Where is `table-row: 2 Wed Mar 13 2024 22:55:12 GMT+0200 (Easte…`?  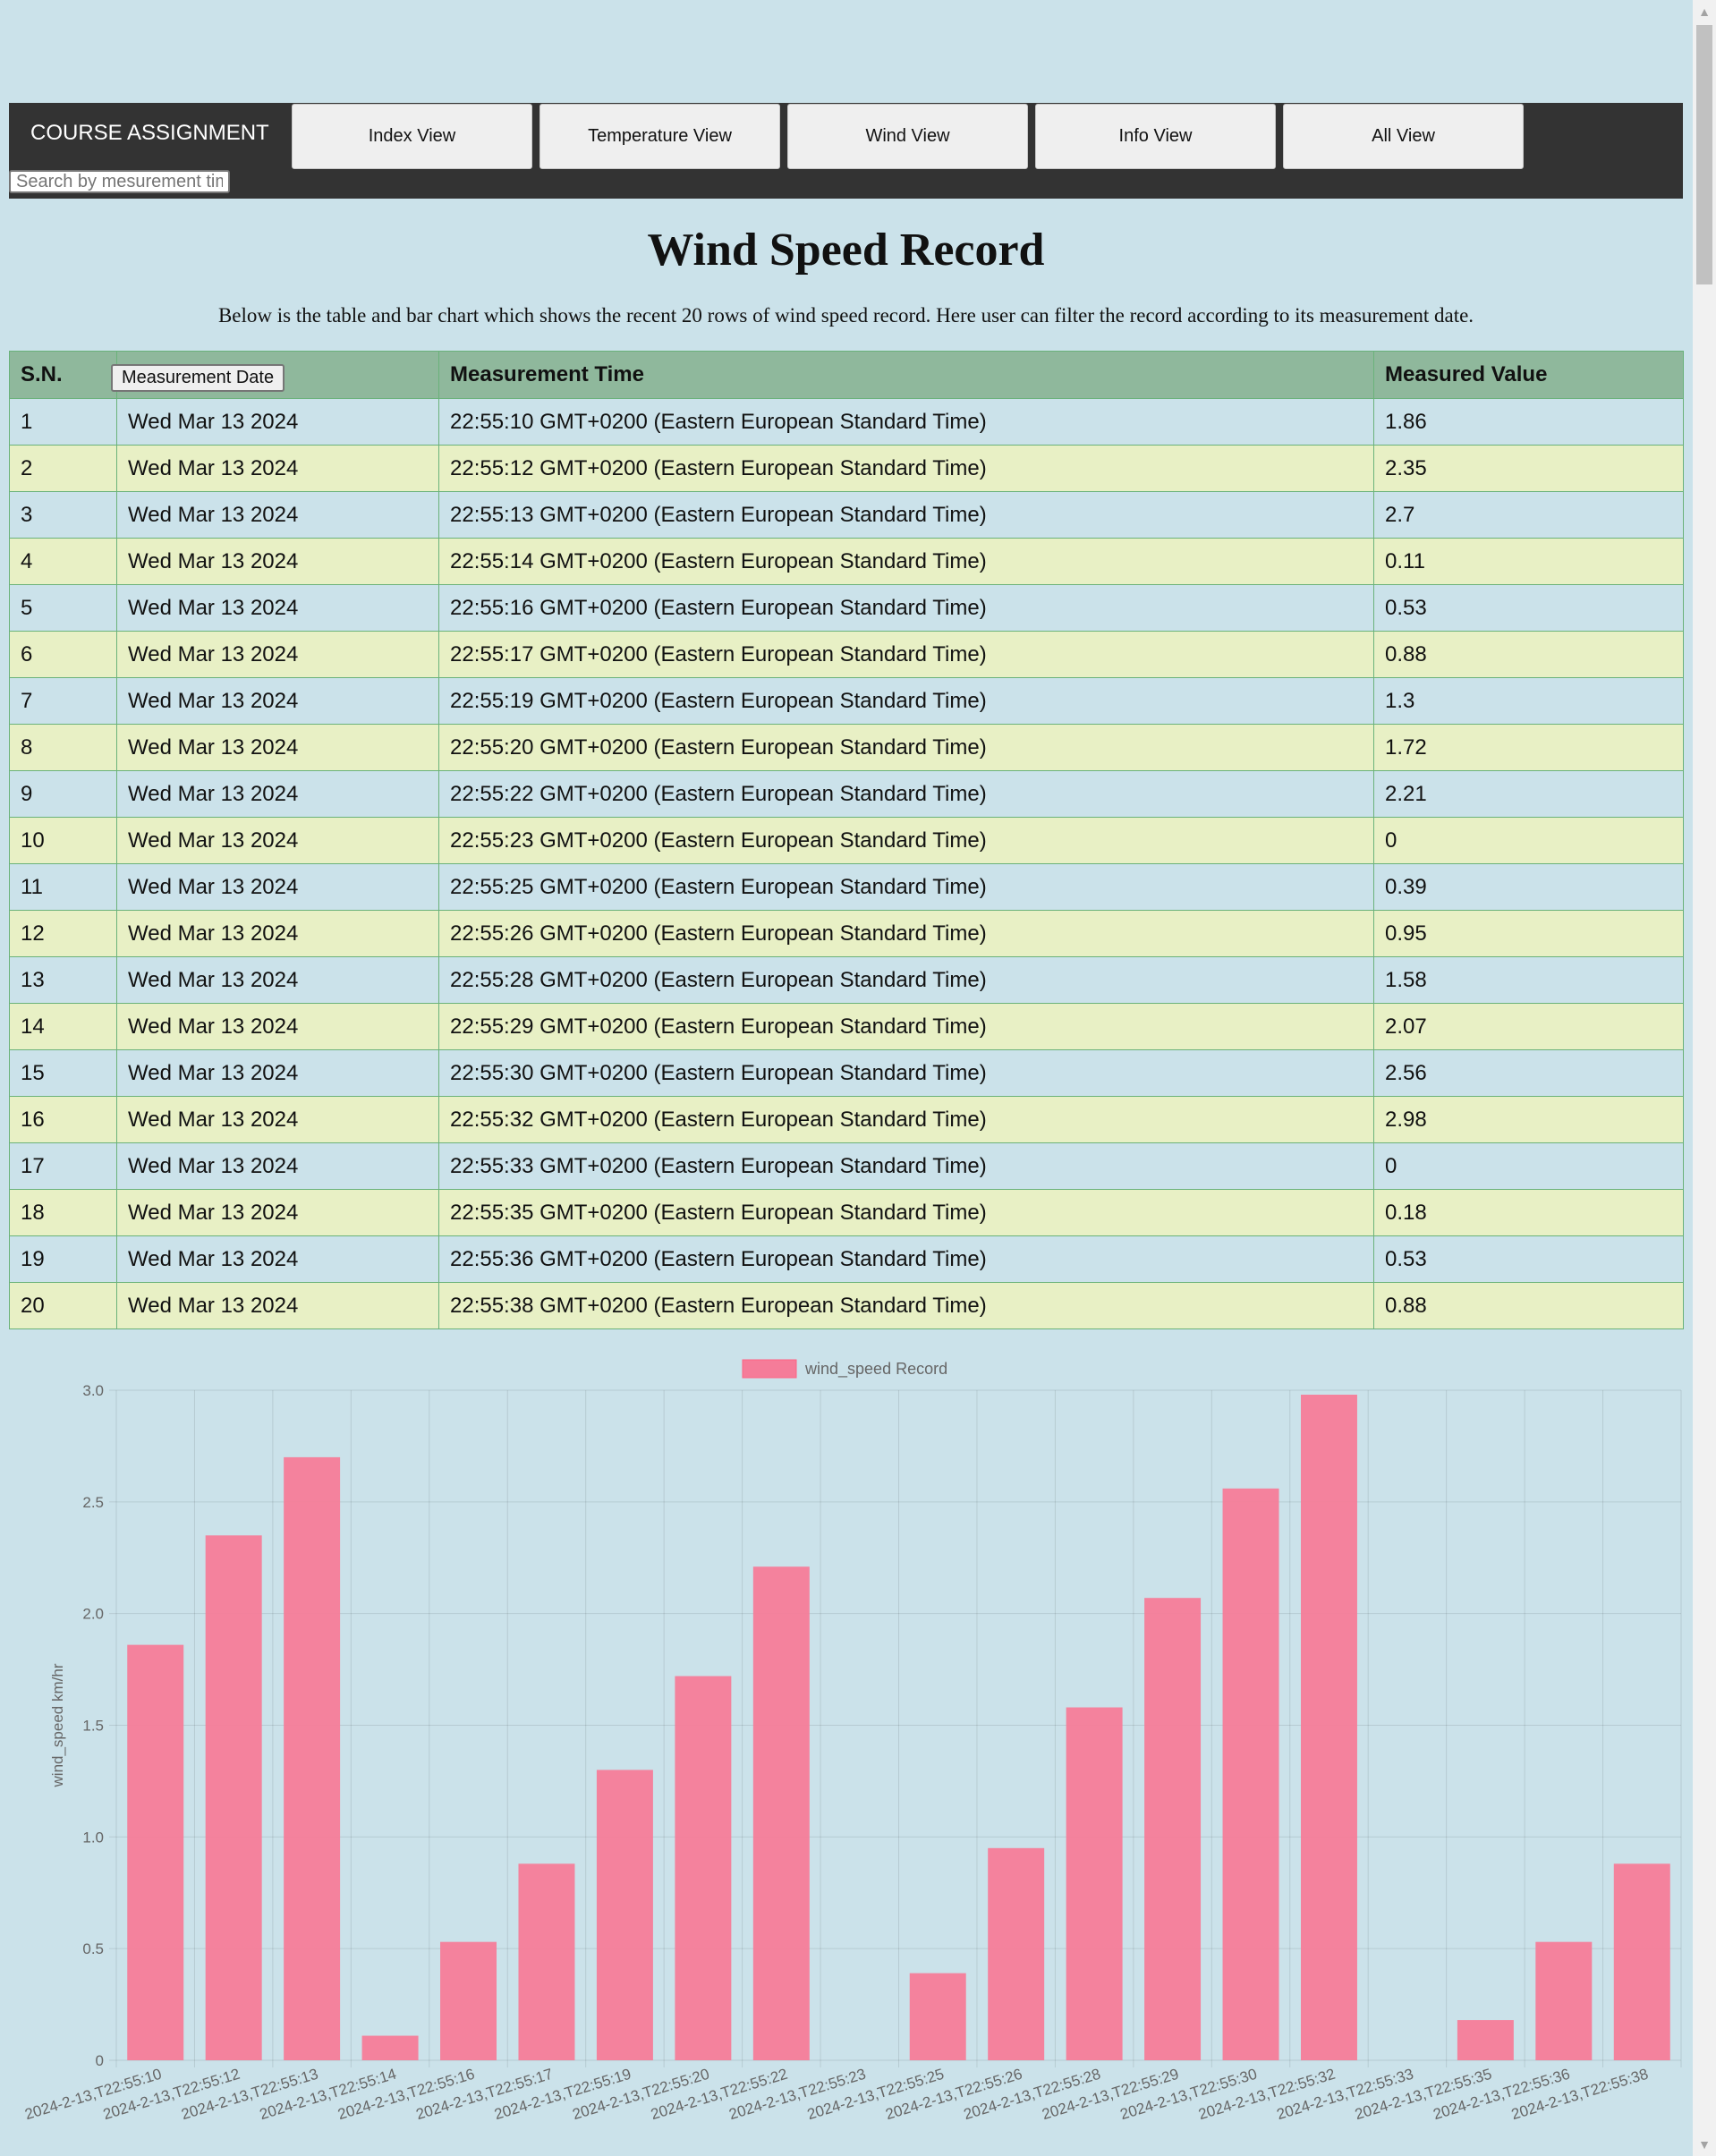
table-row: 2 Wed Mar 13 2024 22:55:12 GMT+0200 (Easte… is located at coordinates (846, 469).